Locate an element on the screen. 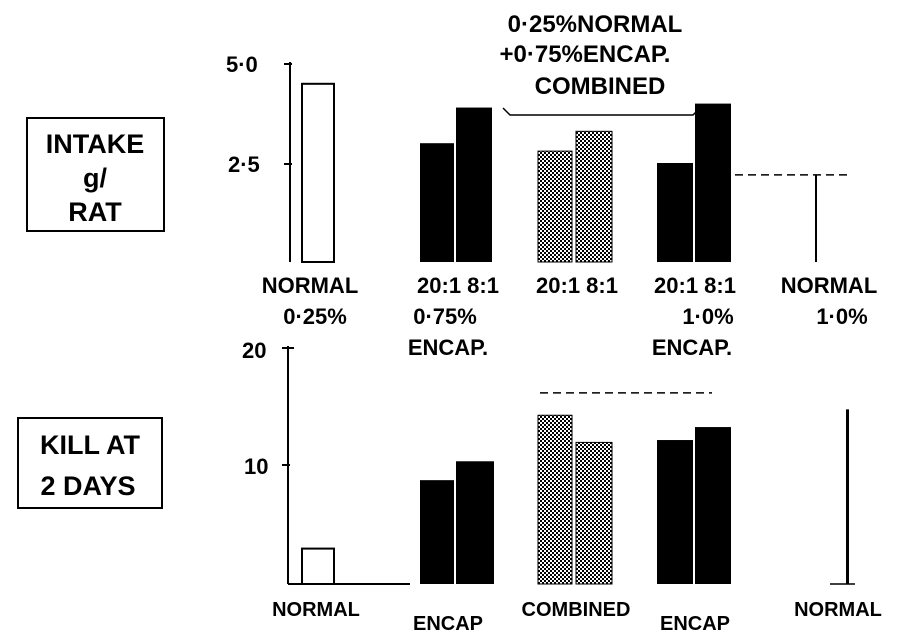 This screenshot has height=632, width=897. kill-tick-label-10: 10 is located at coordinates (256, 466).